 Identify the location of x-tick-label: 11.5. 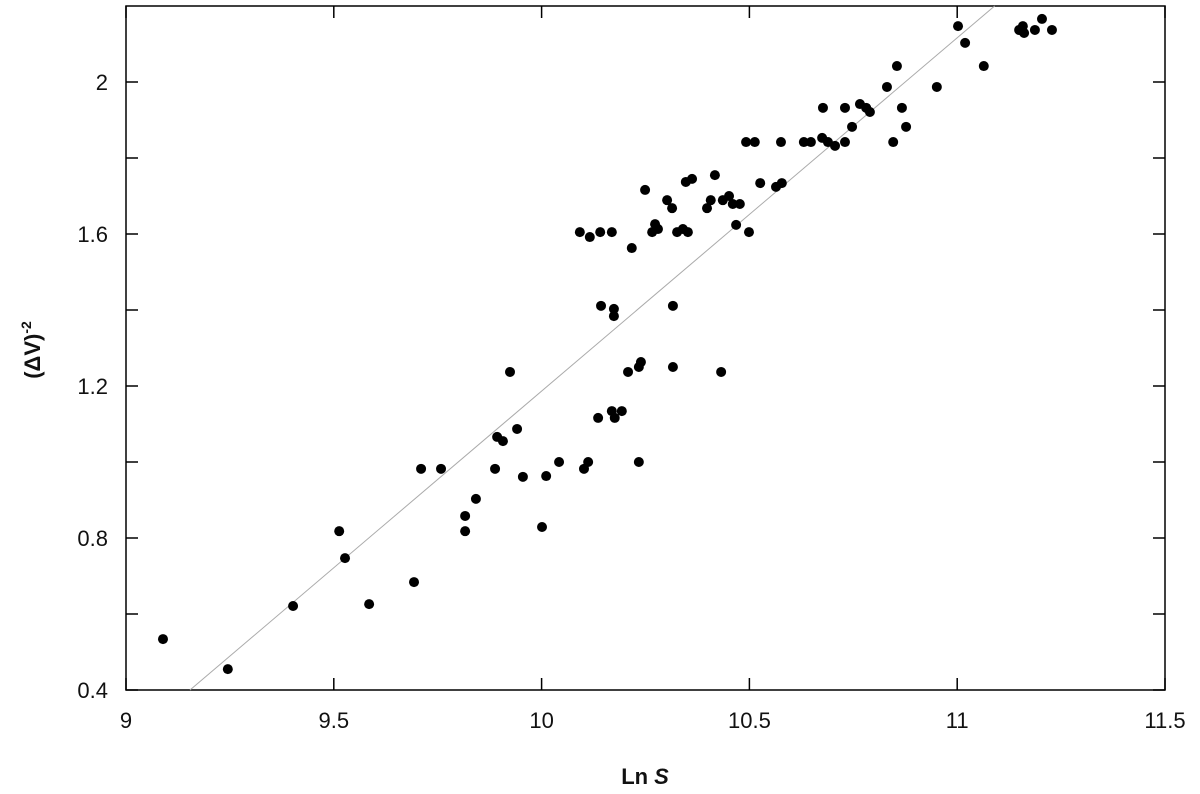
(1164, 720).